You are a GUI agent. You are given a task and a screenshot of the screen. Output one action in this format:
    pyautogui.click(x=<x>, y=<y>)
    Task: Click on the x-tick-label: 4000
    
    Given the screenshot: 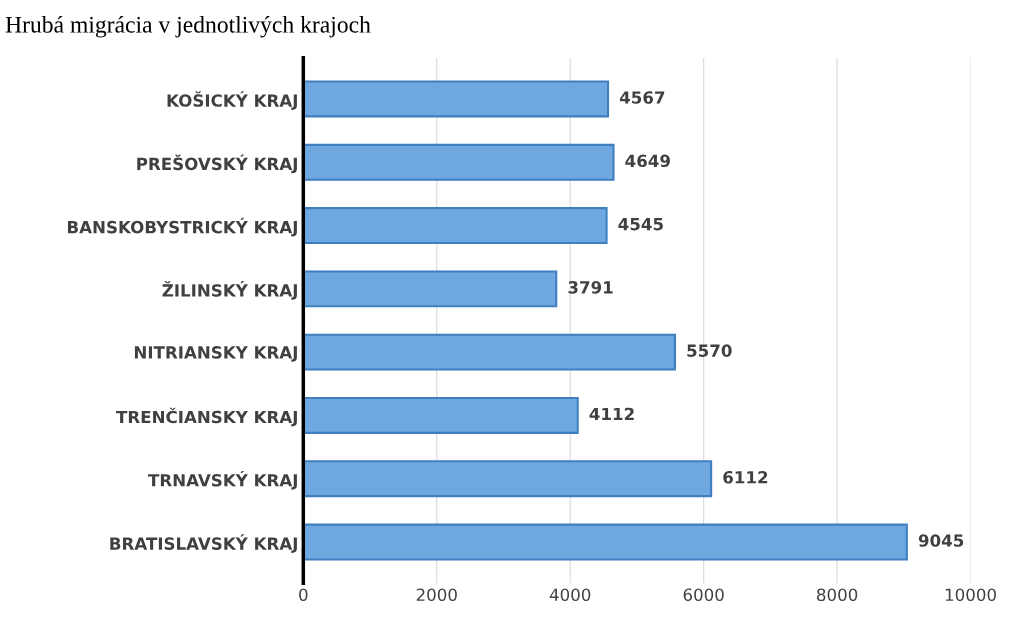 What is the action you would take?
    pyautogui.click(x=570, y=595)
    